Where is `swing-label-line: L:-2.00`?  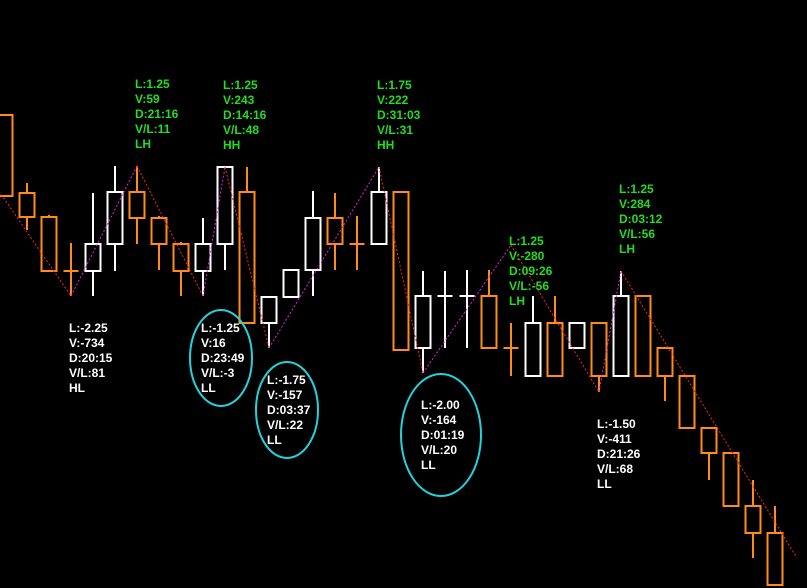
swing-label-line: L:-2.00 is located at coordinates (440, 405).